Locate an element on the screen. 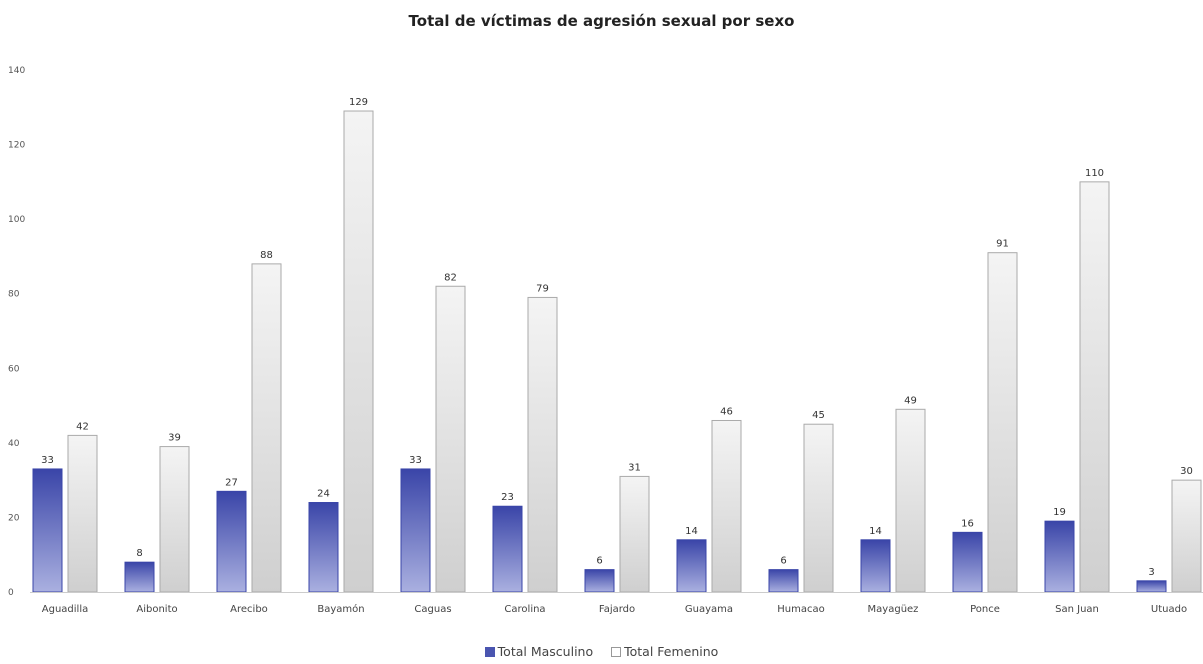  data-label: 39 is located at coordinates (174, 438).